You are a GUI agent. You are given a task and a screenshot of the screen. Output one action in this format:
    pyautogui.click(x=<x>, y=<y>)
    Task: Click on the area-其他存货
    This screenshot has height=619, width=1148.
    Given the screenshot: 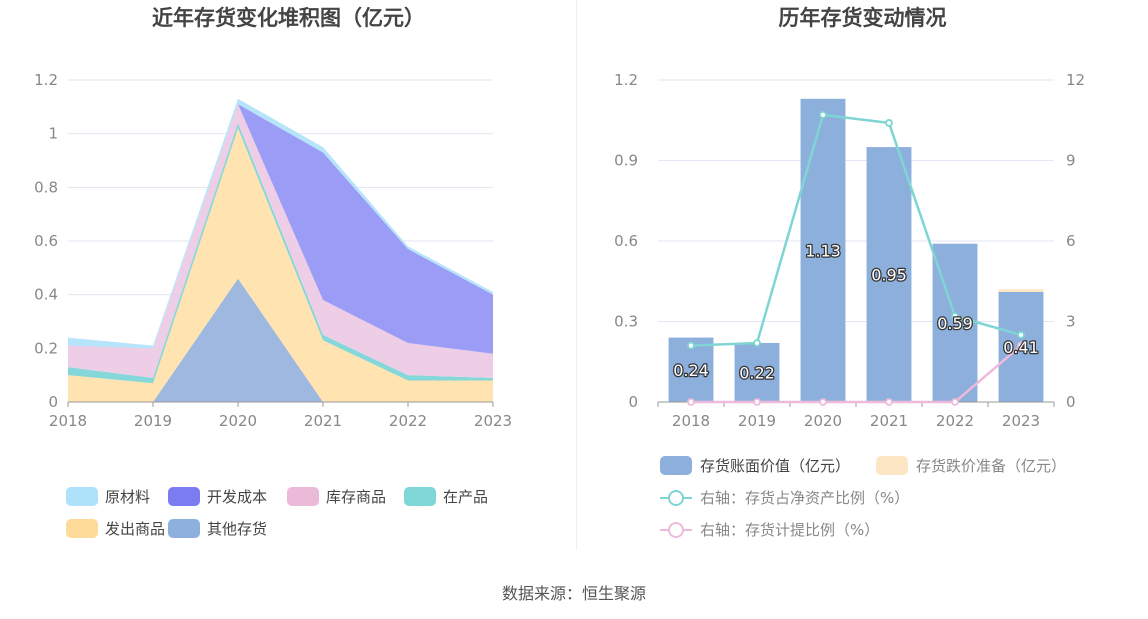 What is the action you would take?
    pyautogui.click(x=280, y=340)
    